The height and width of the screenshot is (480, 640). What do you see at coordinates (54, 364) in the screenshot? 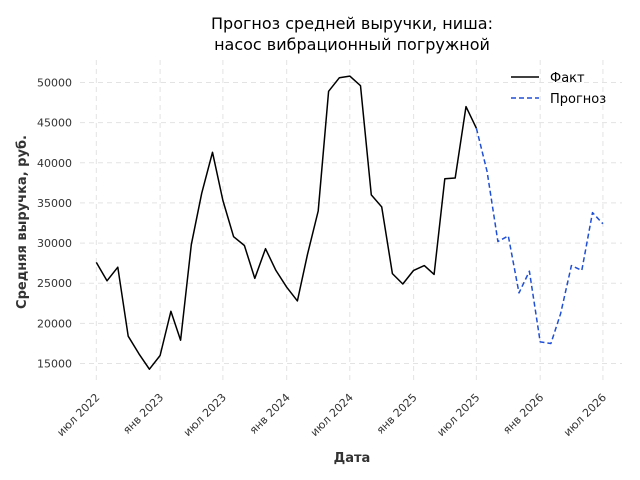
I see `y-tick-label: 15000` at bounding box center [54, 364].